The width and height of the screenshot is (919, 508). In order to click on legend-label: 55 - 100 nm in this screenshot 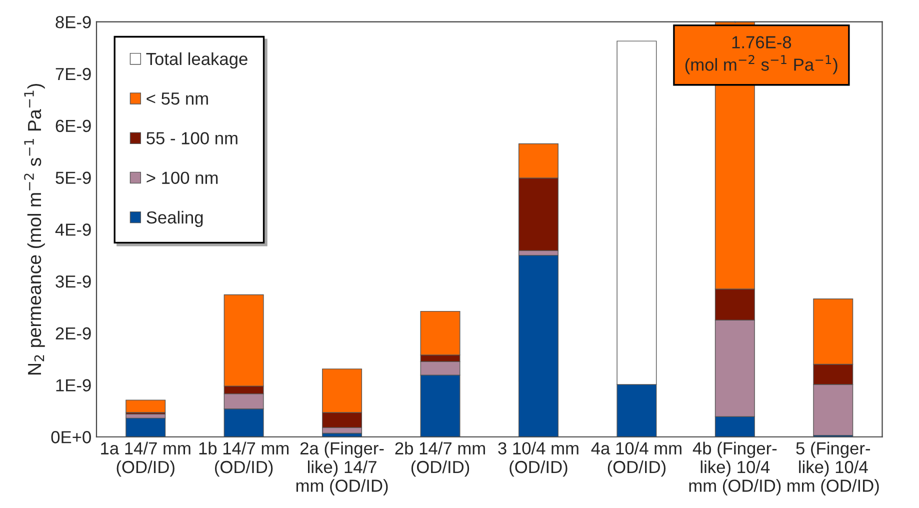, I will do `click(192, 138)`.